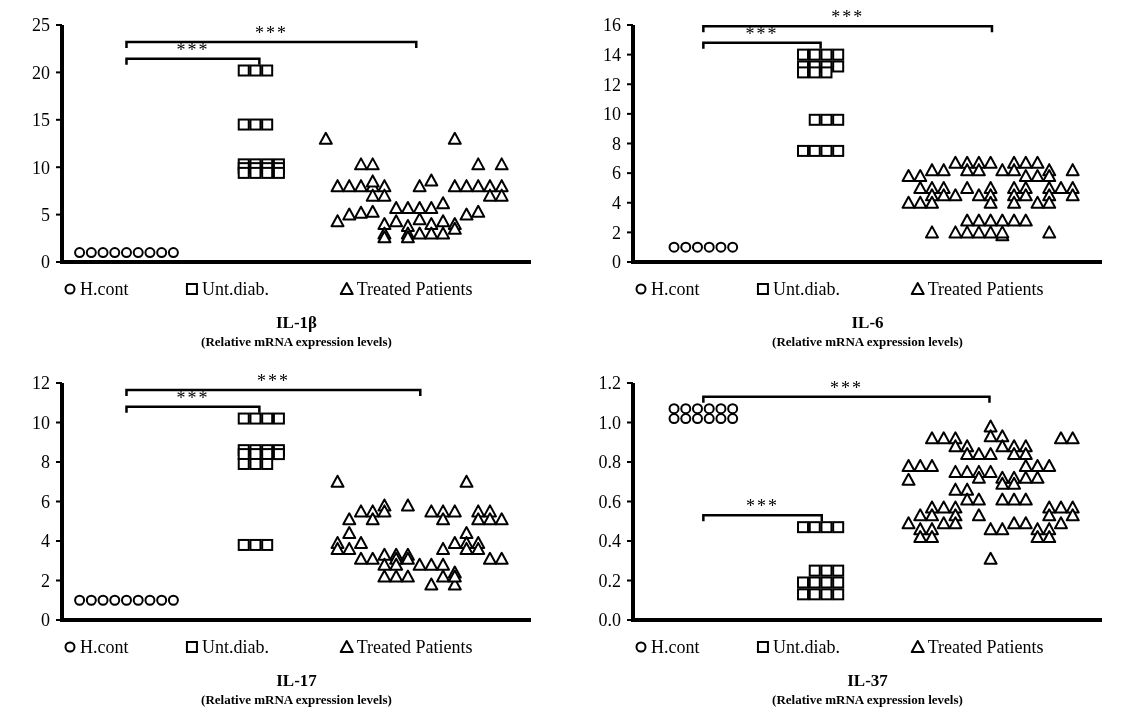 This screenshot has width=1143, height=716. I want to click on text: IL-1β, so click(296, 322).